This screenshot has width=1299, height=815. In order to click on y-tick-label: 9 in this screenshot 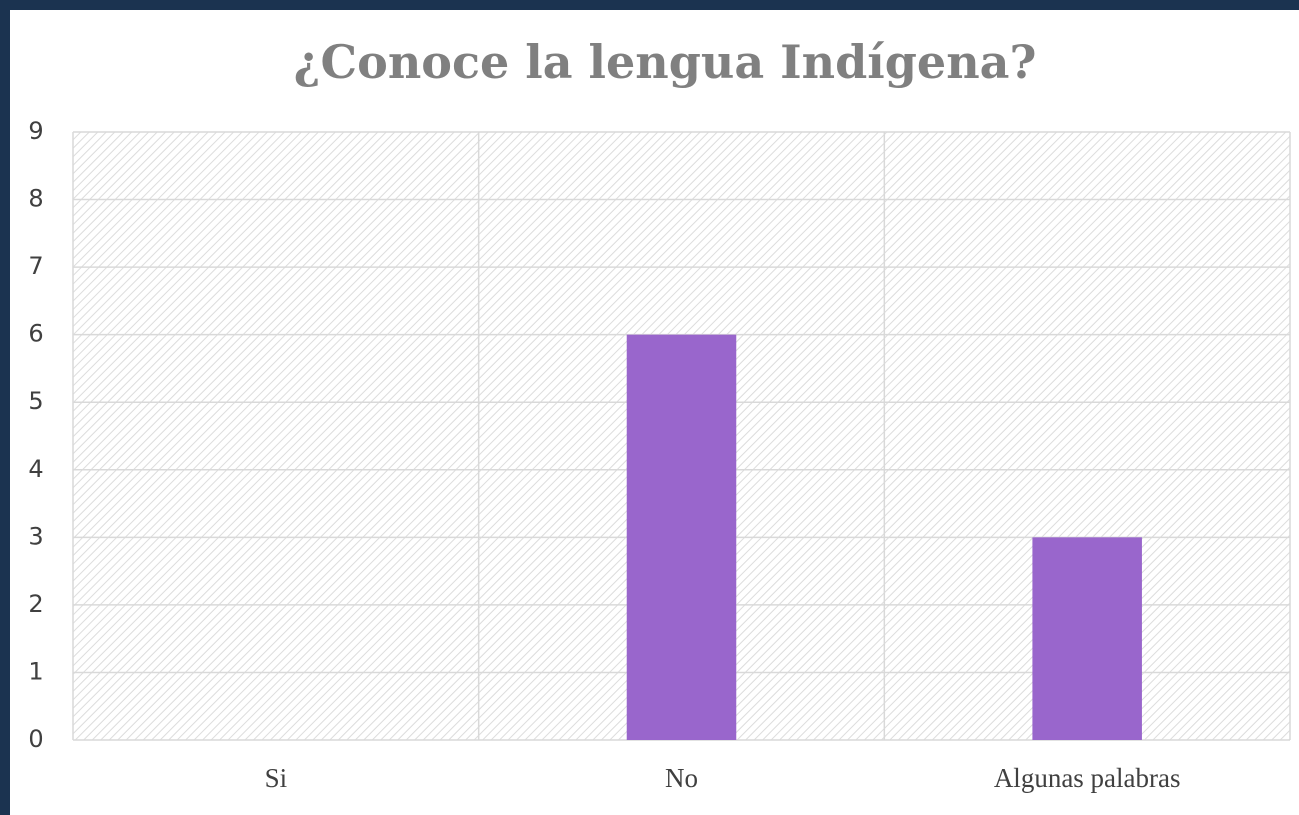, I will do `click(35, 131)`.